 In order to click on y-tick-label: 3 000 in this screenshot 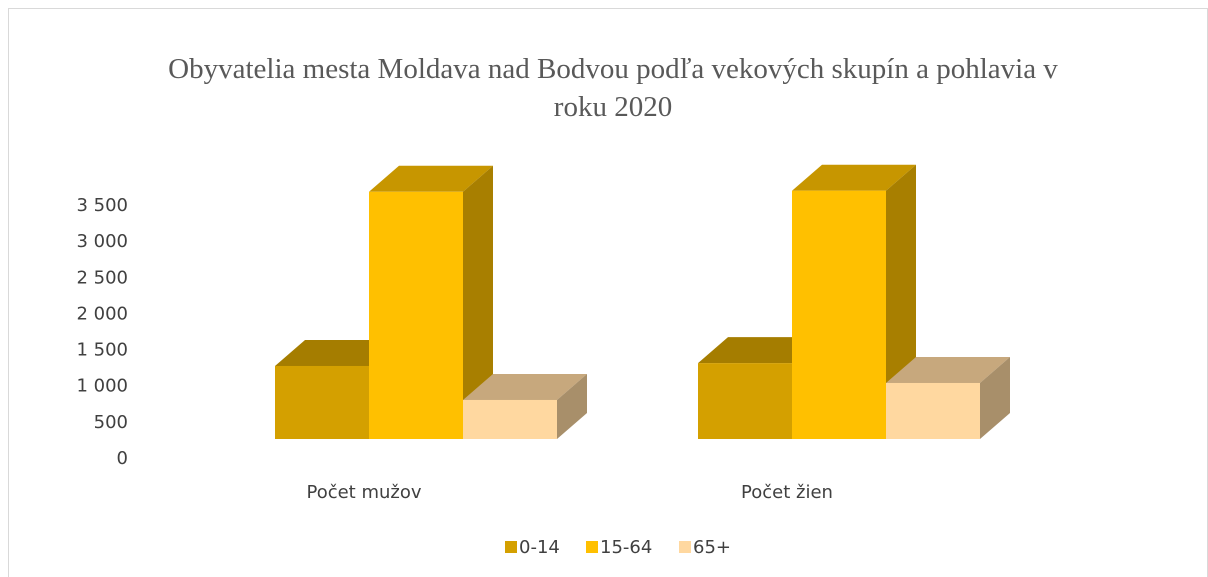, I will do `click(102, 241)`.